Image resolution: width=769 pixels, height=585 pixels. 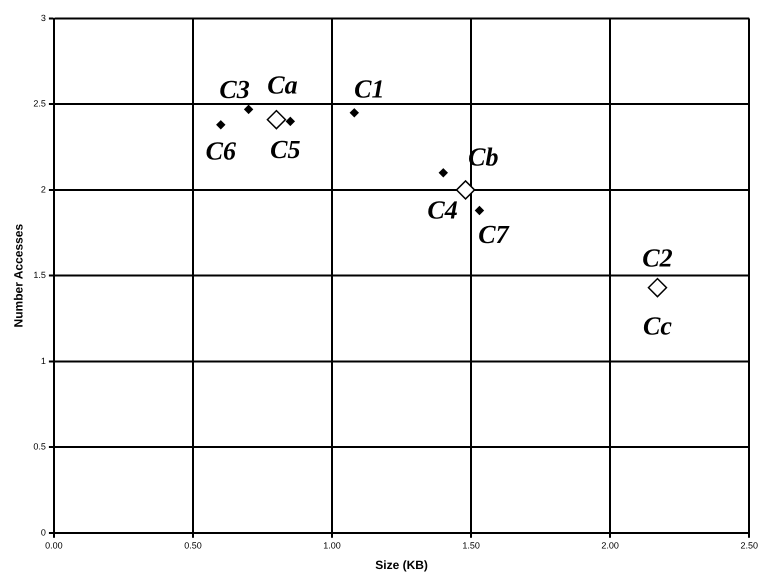 I want to click on annotation: Cc, so click(x=657, y=325).